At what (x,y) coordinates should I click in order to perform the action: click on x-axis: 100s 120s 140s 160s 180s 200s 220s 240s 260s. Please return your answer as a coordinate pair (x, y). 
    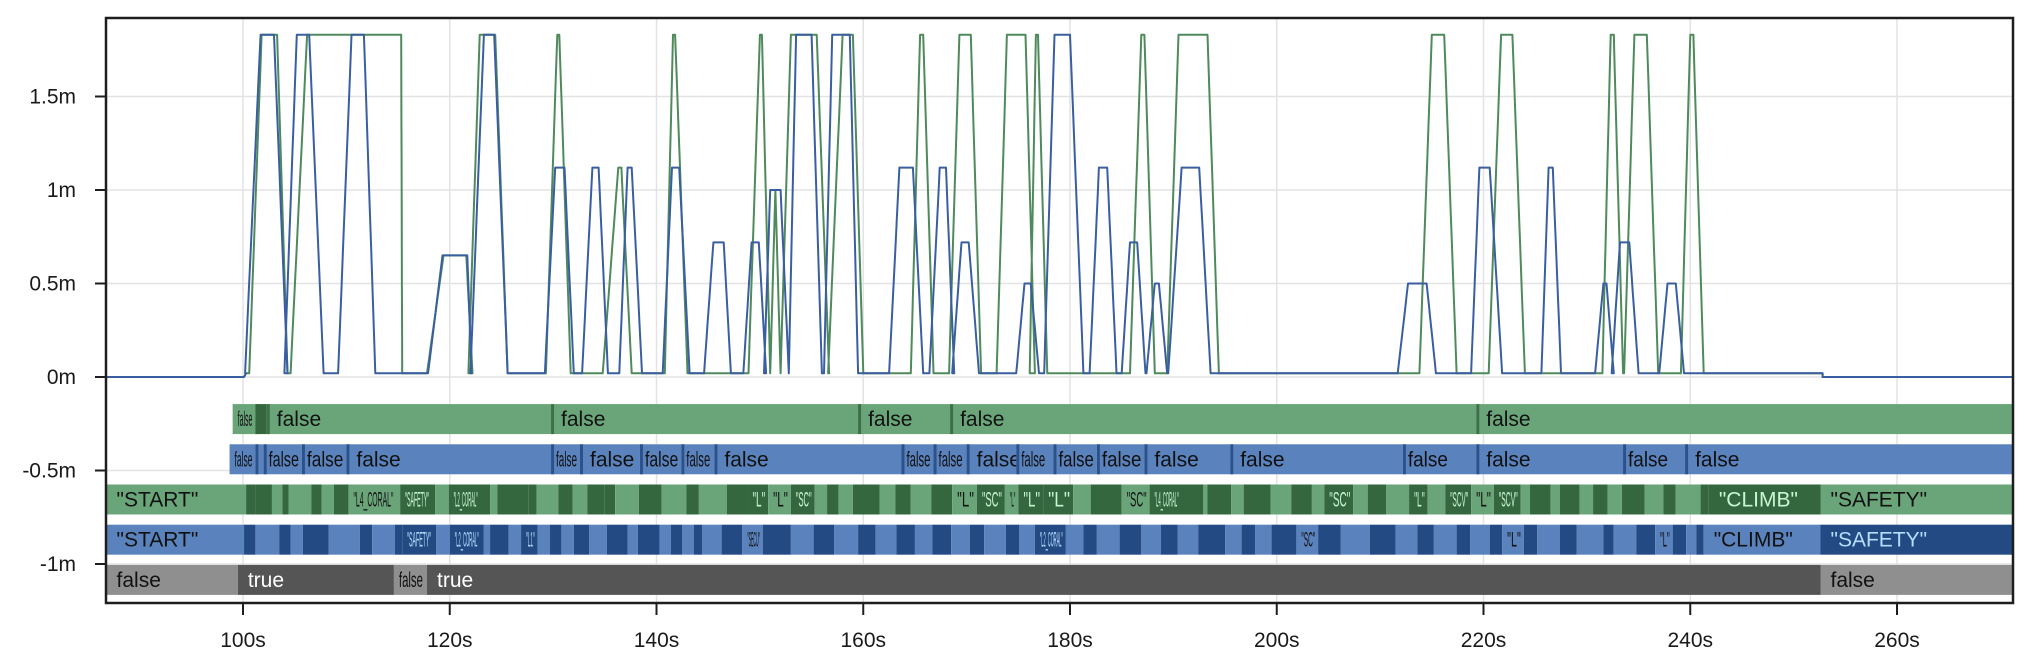
    Looking at the image, I should click on (1070, 627).